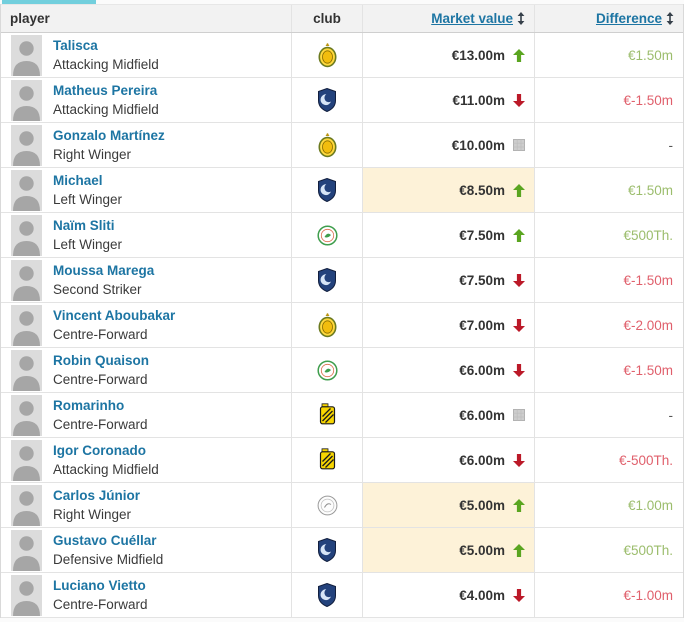  What do you see at coordinates (608, 550) in the screenshot?
I see `difference-cell: €500Th.` at bounding box center [608, 550].